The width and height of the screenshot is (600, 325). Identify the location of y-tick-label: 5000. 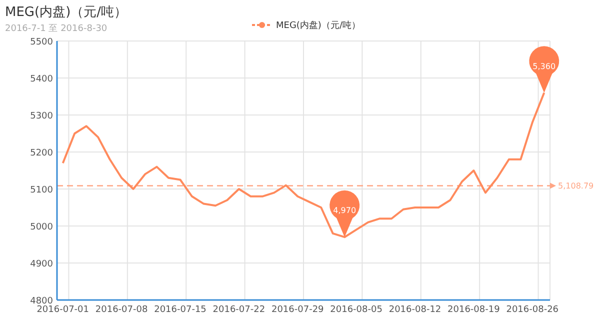
(42, 227).